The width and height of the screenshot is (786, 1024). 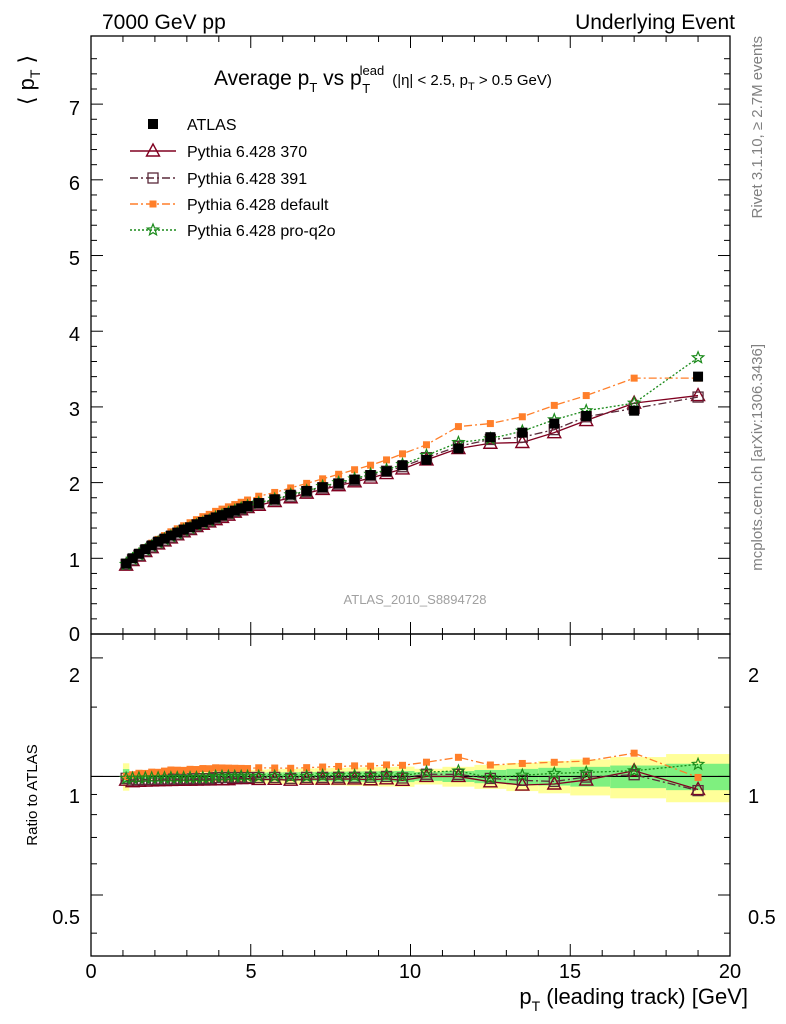 I want to click on y-tick-label-main-5: 5, so click(x=74, y=259).